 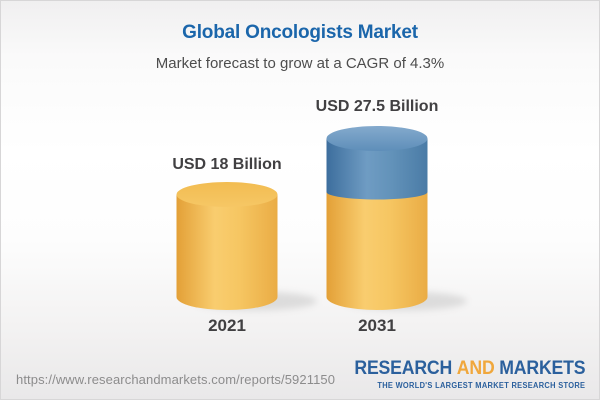 I want to click on bar-2031-cylinder, so click(x=377, y=218).